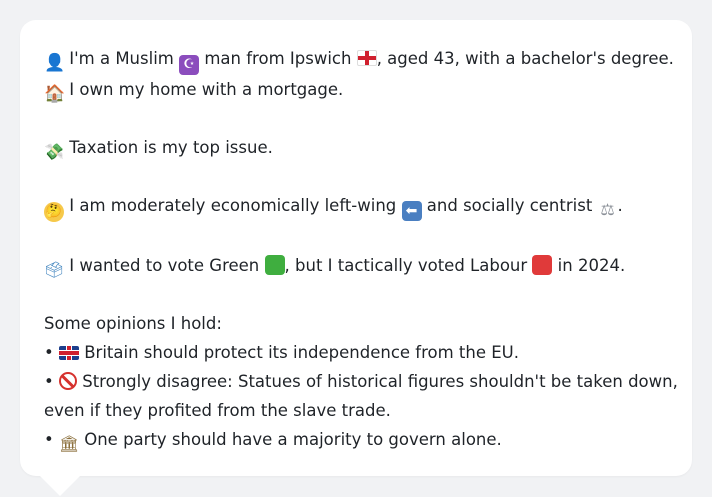  Describe the element at coordinates (55, 94) in the screenshot. I see `house-icon: 🏠` at that location.